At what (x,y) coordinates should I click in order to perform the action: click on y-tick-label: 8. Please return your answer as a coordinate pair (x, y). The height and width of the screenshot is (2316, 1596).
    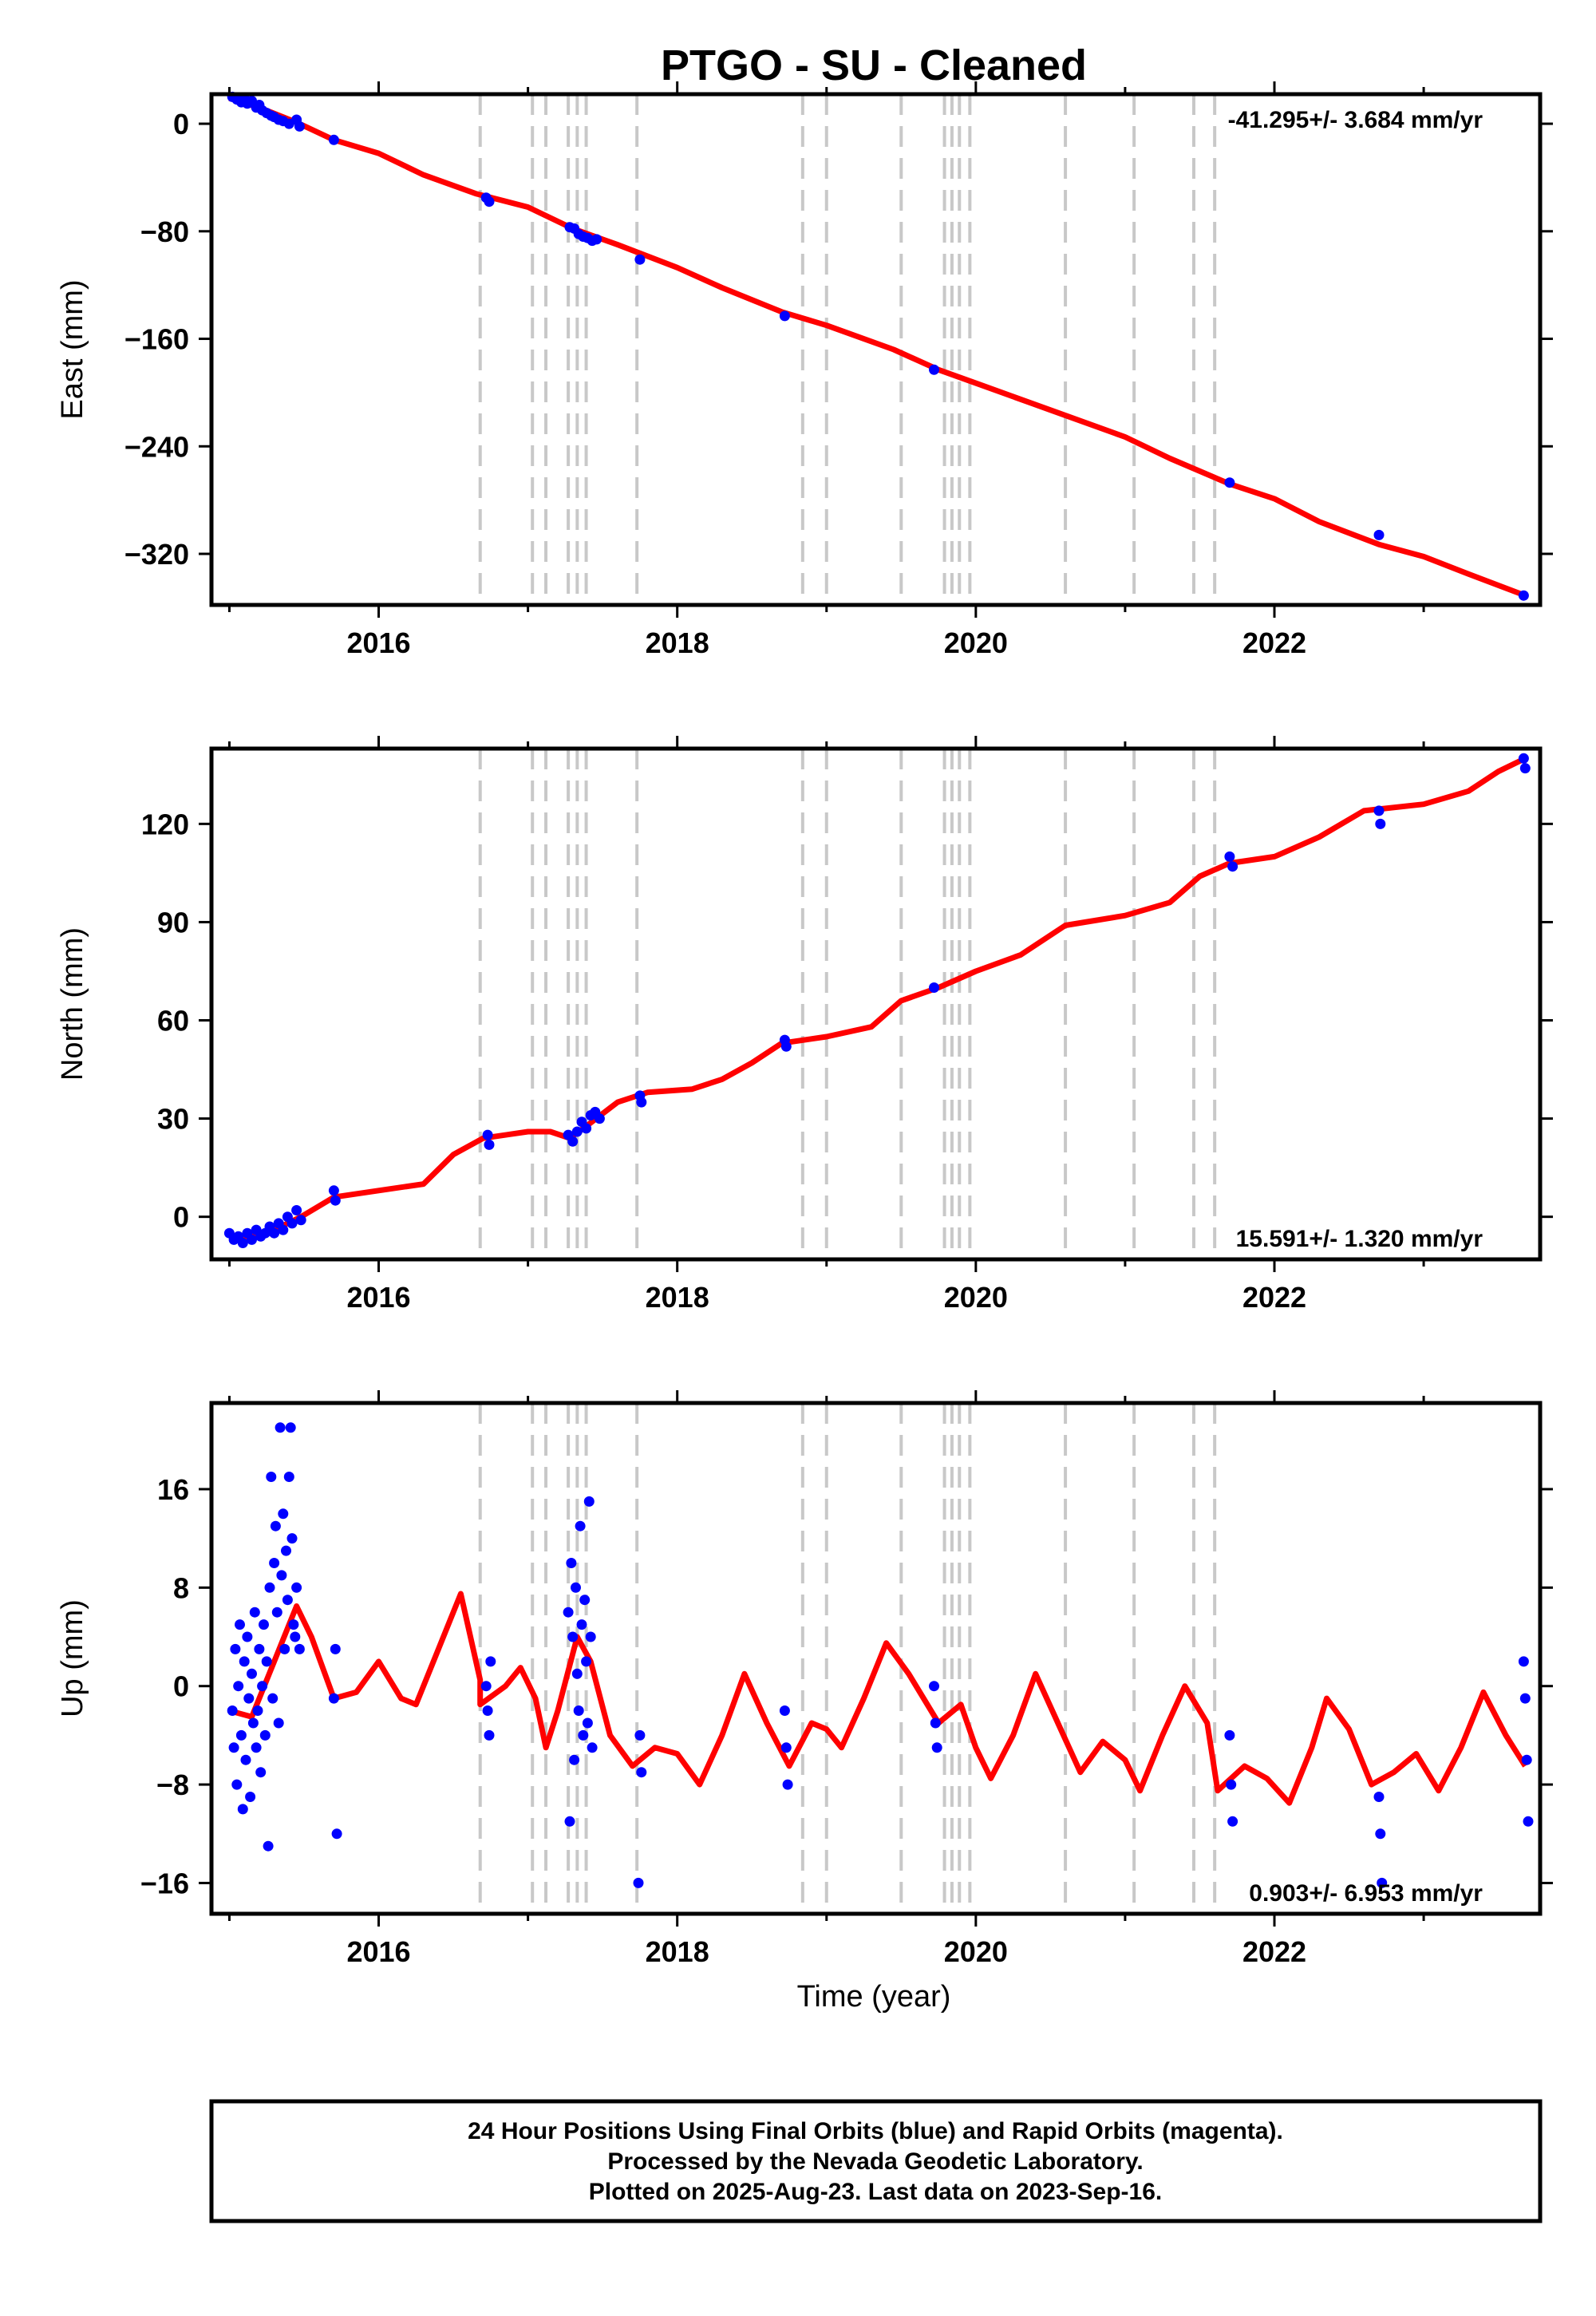
    Looking at the image, I should click on (181, 1587).